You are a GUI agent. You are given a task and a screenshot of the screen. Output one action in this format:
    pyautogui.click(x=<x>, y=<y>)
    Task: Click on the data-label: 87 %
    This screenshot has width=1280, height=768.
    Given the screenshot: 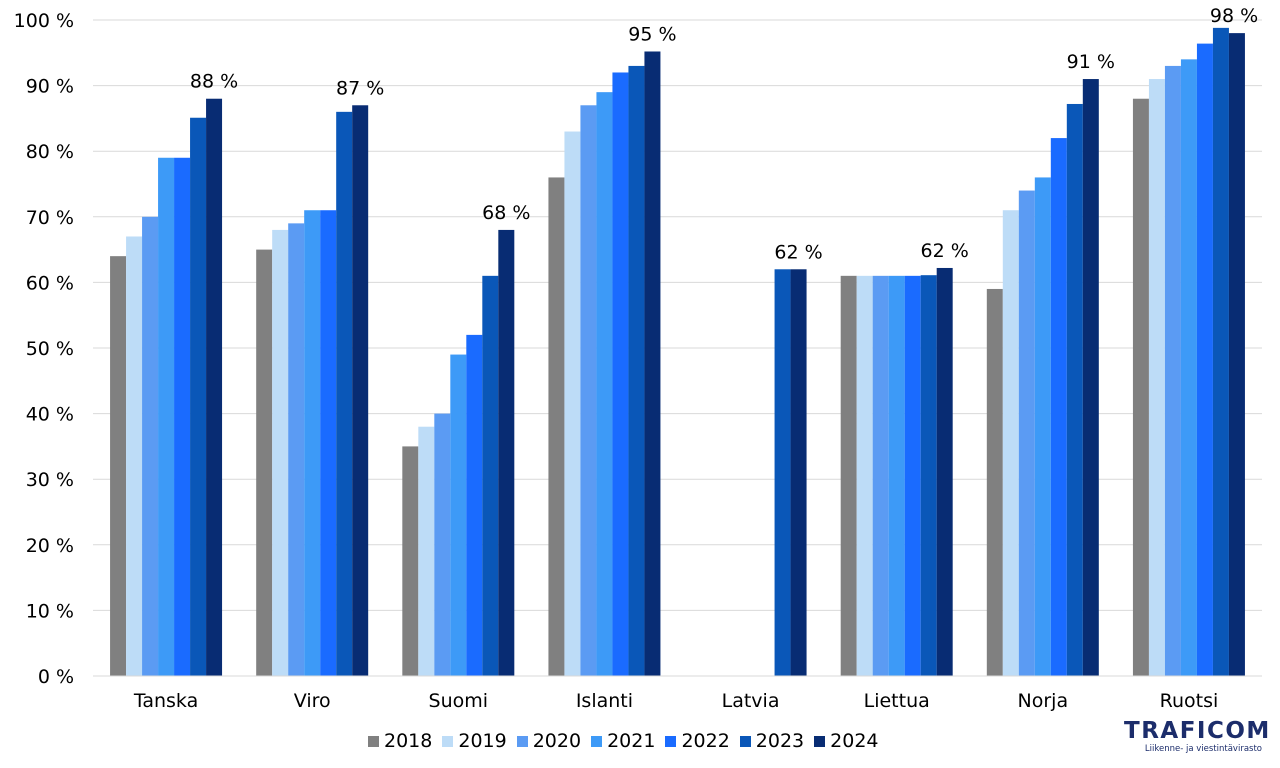 What is the action you would take?
    pyautogui.click(x=360, y=88)
    